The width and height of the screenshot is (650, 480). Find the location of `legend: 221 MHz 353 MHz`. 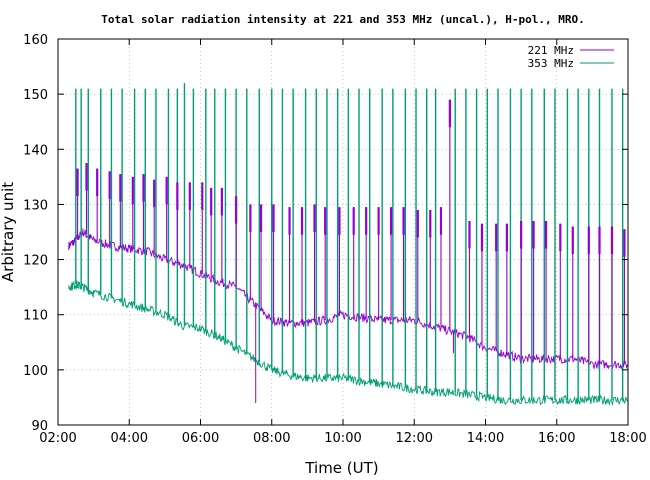

legend: 221 MHz 353 MHz is located at coordinates (571, 57).